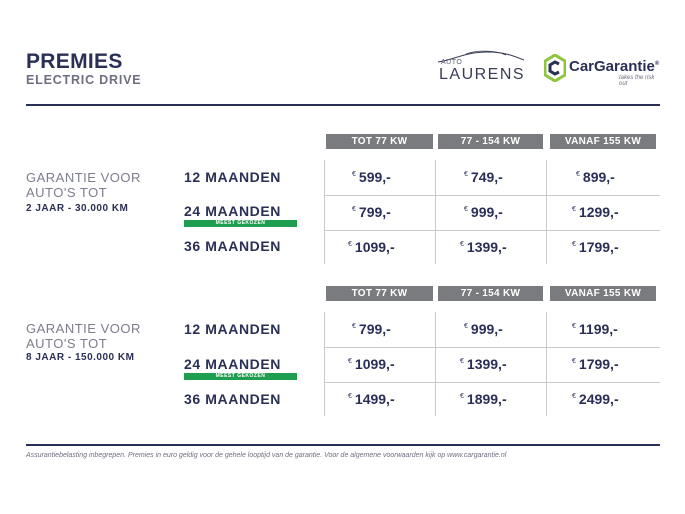  Describe the element at coordinates (343, 445) in the screenshot. I see `bottom-divider` at that location.